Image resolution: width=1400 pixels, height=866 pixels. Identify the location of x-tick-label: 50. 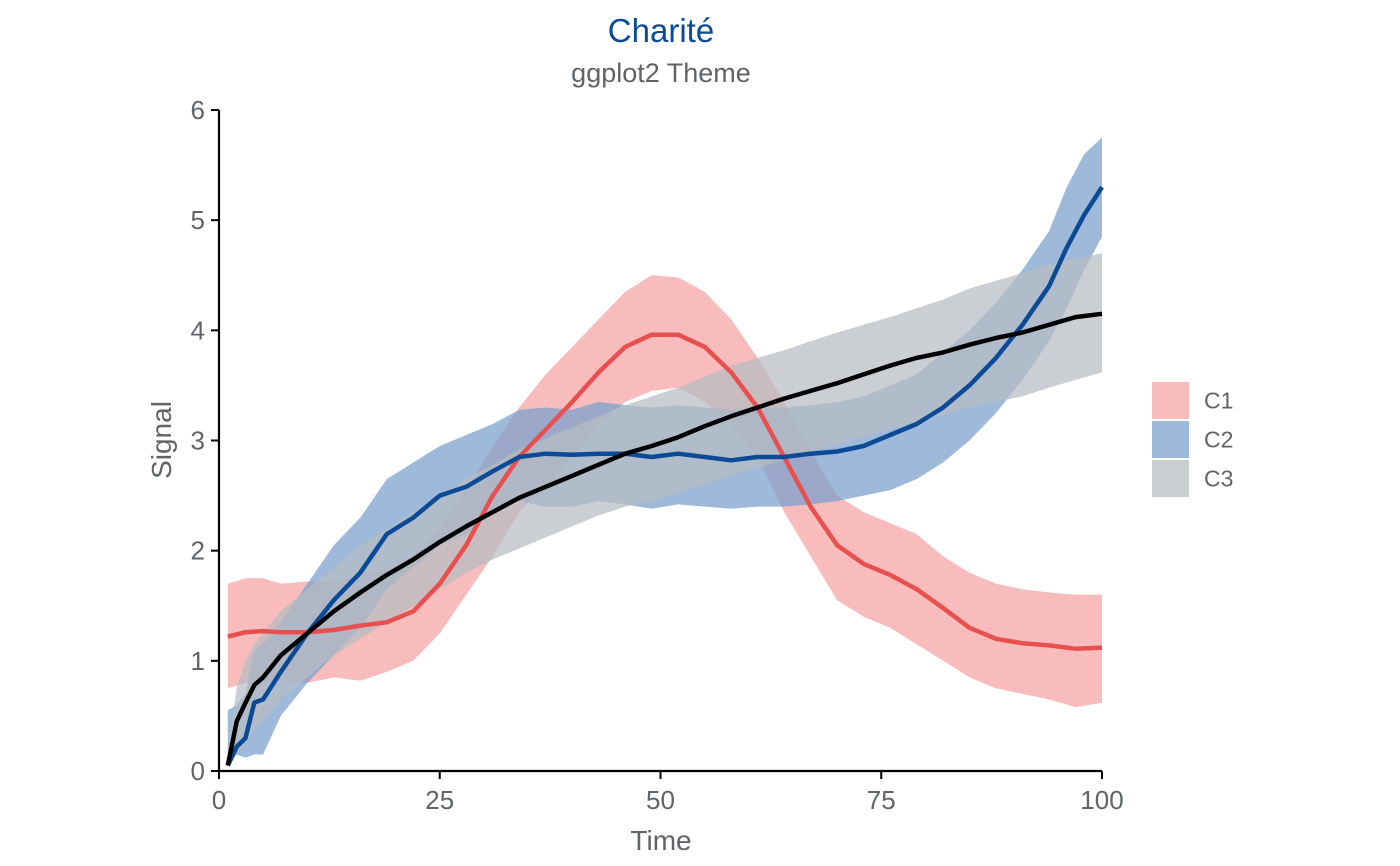
(660, 800).